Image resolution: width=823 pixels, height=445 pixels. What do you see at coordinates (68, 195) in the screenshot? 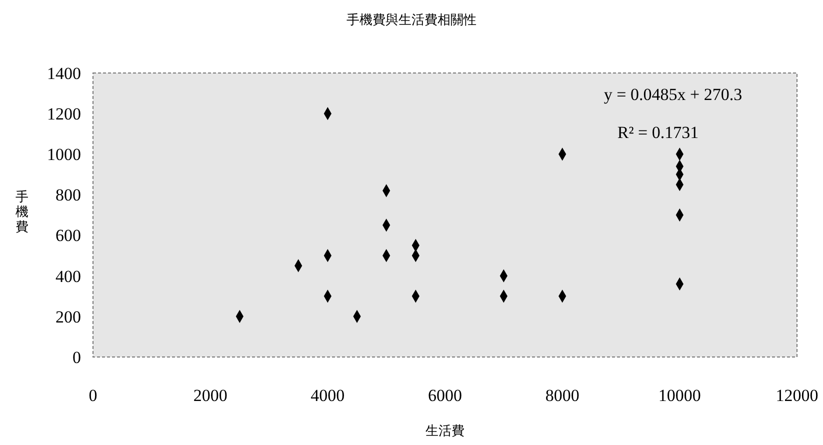
I see `y-tick-label: 800` at bounding box center [68, 195].